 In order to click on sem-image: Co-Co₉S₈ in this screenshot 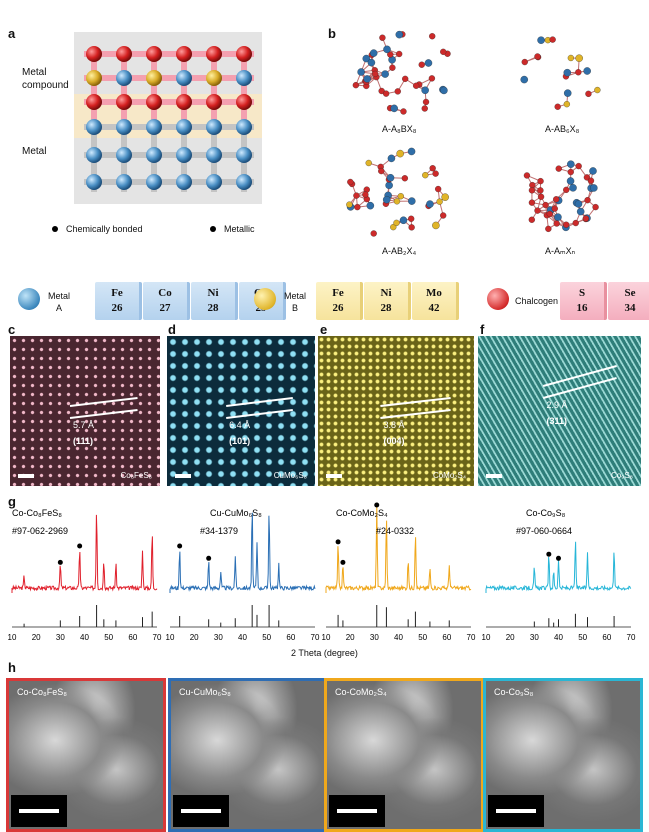, I will do `click(563, 755)`.